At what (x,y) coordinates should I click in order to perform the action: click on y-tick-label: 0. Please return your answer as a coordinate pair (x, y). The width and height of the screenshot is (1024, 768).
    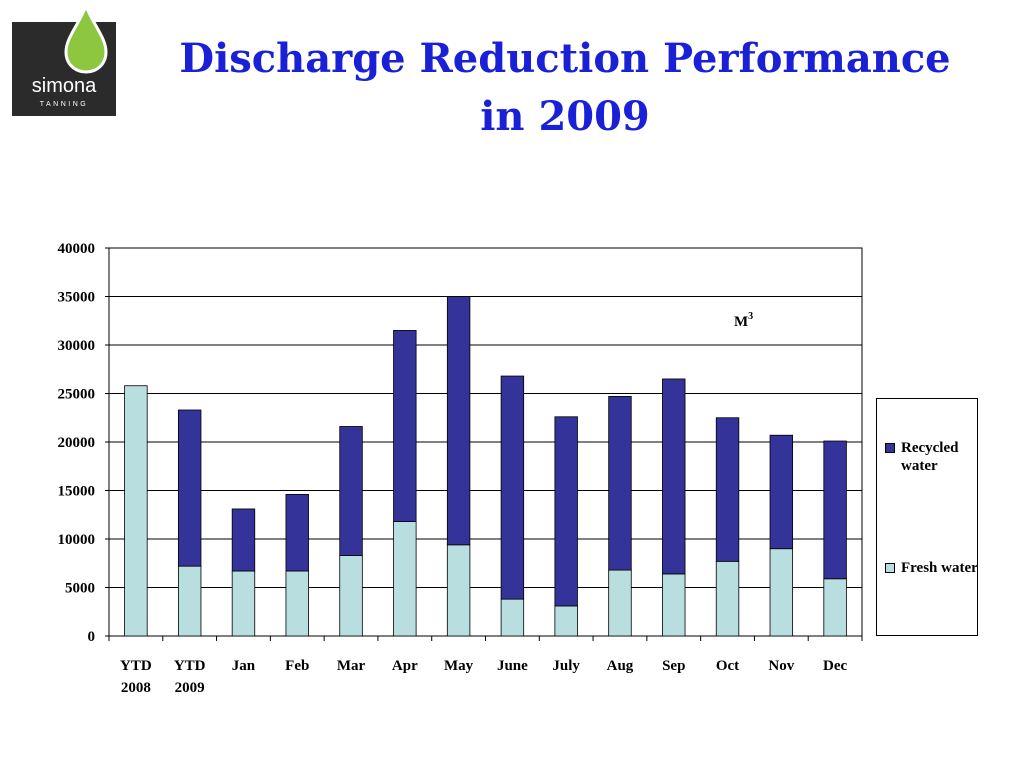
    Looking at the image, I should click on (92, 637).